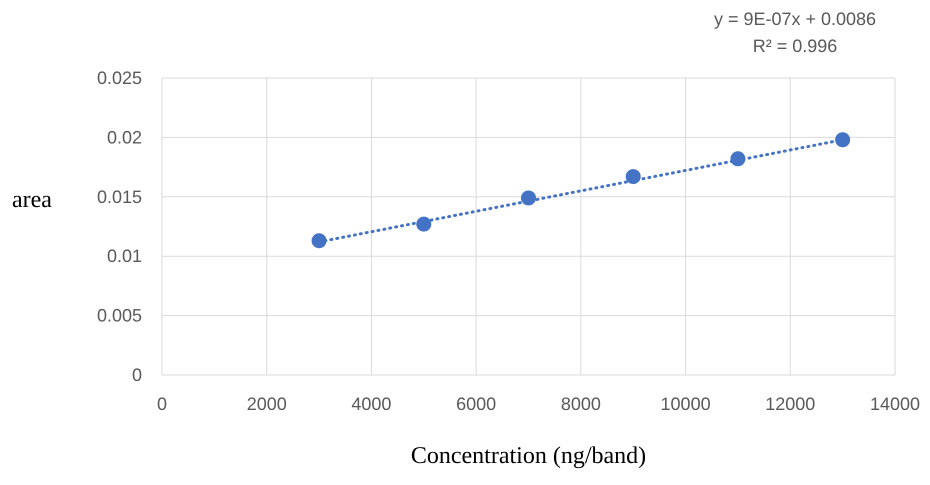  Describe the element at coordinates (266, 404) in the screenshot. I see `x-tick-label: 2000` at that location.